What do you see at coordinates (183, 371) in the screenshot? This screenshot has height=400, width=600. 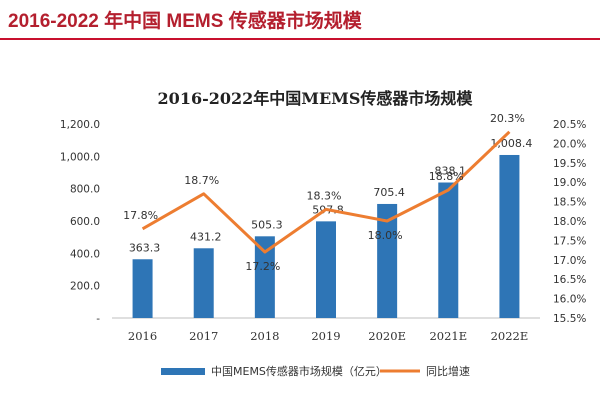 I see `legend-bar-swatch` at bounding box center [183, 371].